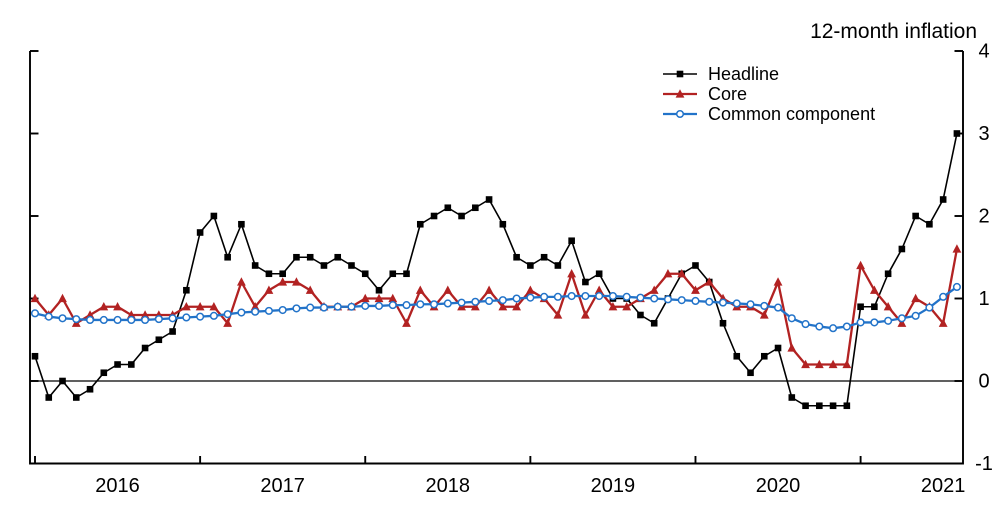 The height and width of the screenshot is (515, 1000). What do you see at coordinates (943, 486) in the screenshot?
I see `x-axis-label: 2021` at bounding box center [943, 486].